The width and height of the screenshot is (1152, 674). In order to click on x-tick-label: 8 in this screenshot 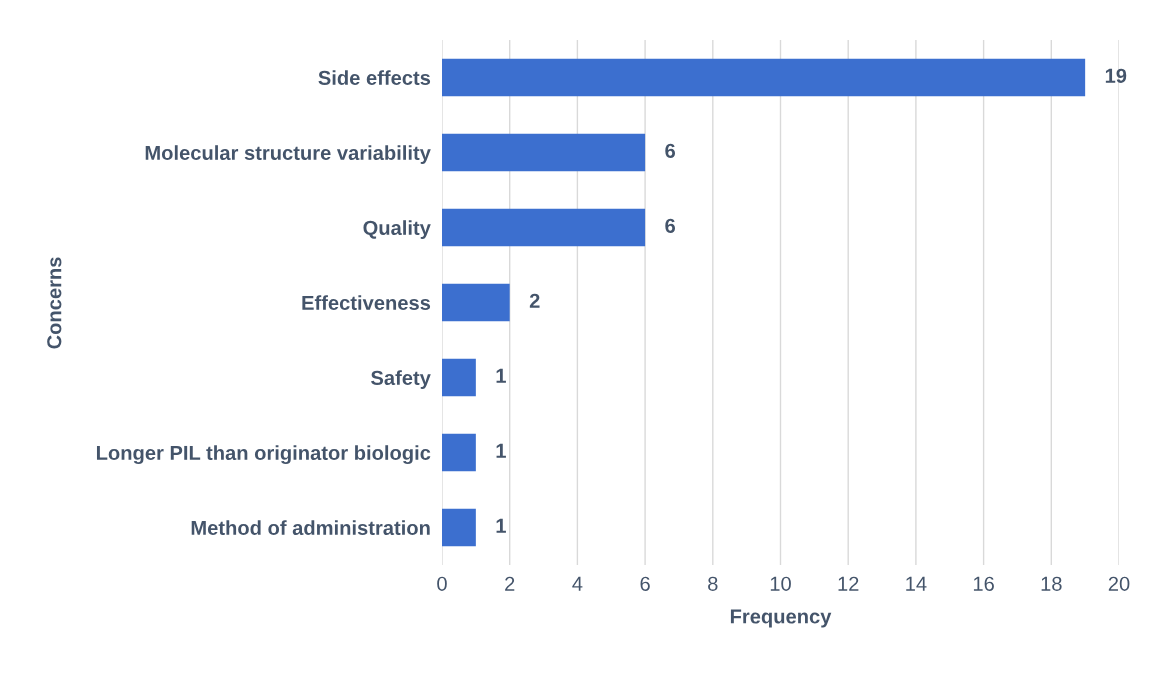, I will do `click(713, 583)`.